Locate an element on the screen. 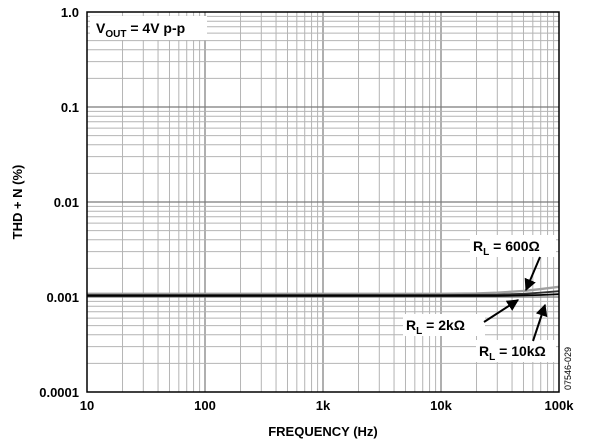  series-label-10k: RL = 10kΩ is located at coordinates (512, 353).